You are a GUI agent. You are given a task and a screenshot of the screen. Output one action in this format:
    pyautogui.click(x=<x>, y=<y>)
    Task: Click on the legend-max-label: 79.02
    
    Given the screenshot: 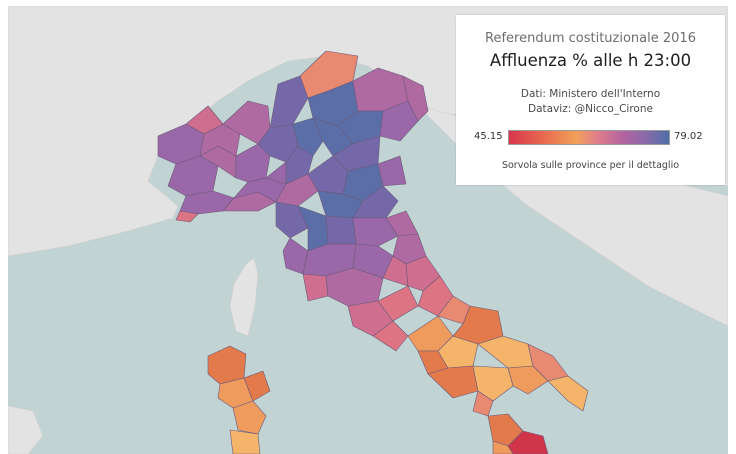 What is the action you would take?
    pyautogui.click(x=688, y=136)
    